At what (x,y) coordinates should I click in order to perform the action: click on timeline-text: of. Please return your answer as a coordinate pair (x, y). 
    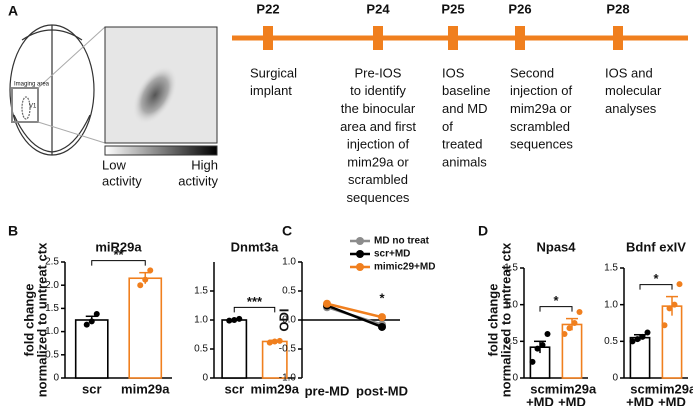
    Looking at the image, I should click on (447, 126).